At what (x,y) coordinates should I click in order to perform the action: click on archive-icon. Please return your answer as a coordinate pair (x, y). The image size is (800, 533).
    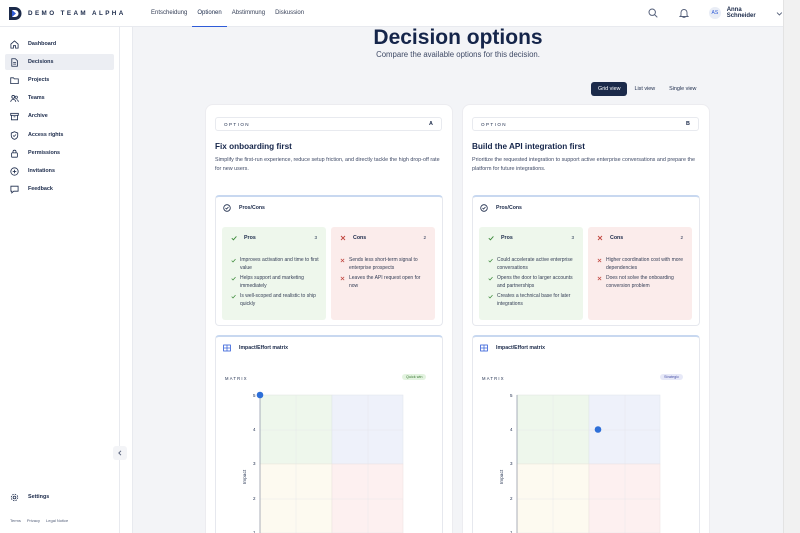
    Looking at the image, I should click on (14, 116).